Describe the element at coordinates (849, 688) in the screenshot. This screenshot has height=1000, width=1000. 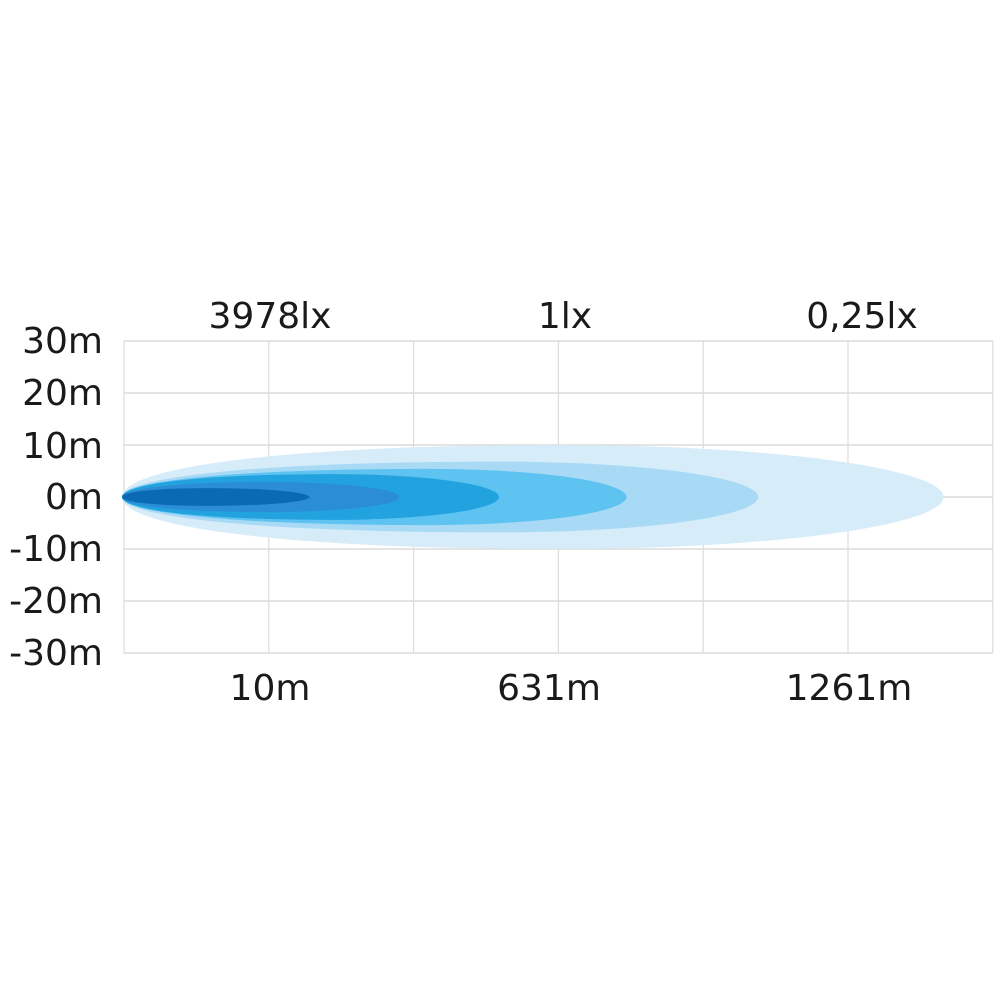
I see `bottom-label-2: 1261m` at that location.